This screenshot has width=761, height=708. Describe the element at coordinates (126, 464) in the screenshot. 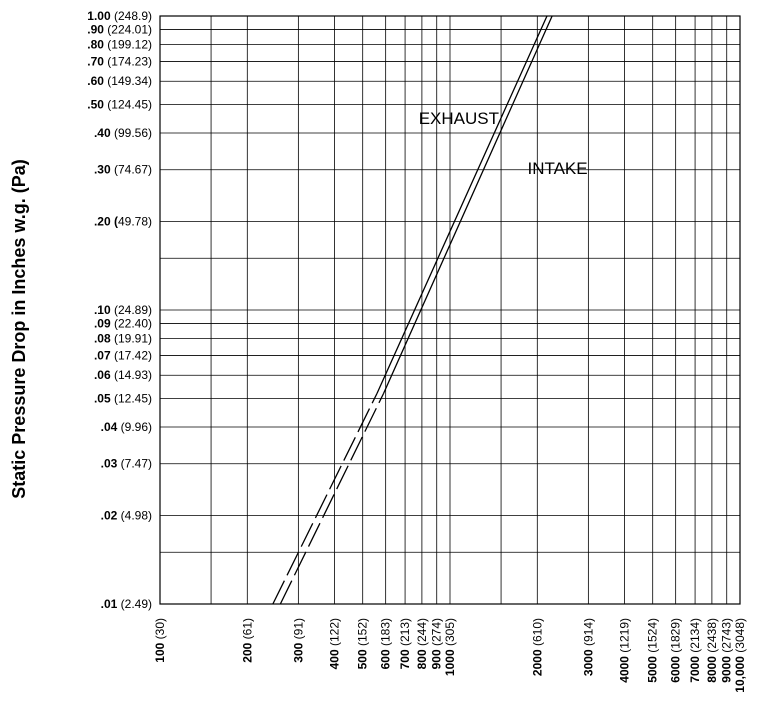

I see `y-tick-label: .03 (7.47)` at that location.